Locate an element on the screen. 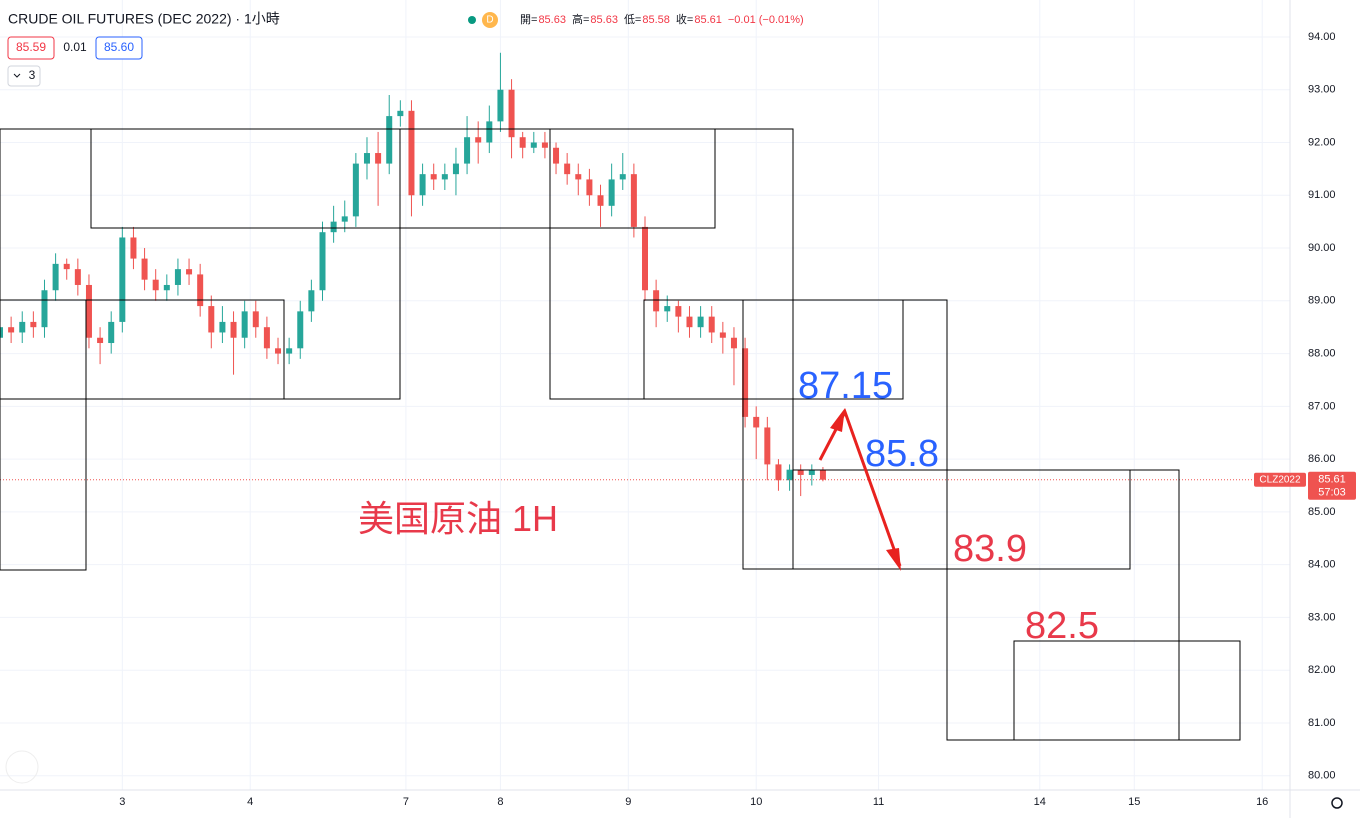  x-tick-label: 4 is located at coordinates (250, 802).